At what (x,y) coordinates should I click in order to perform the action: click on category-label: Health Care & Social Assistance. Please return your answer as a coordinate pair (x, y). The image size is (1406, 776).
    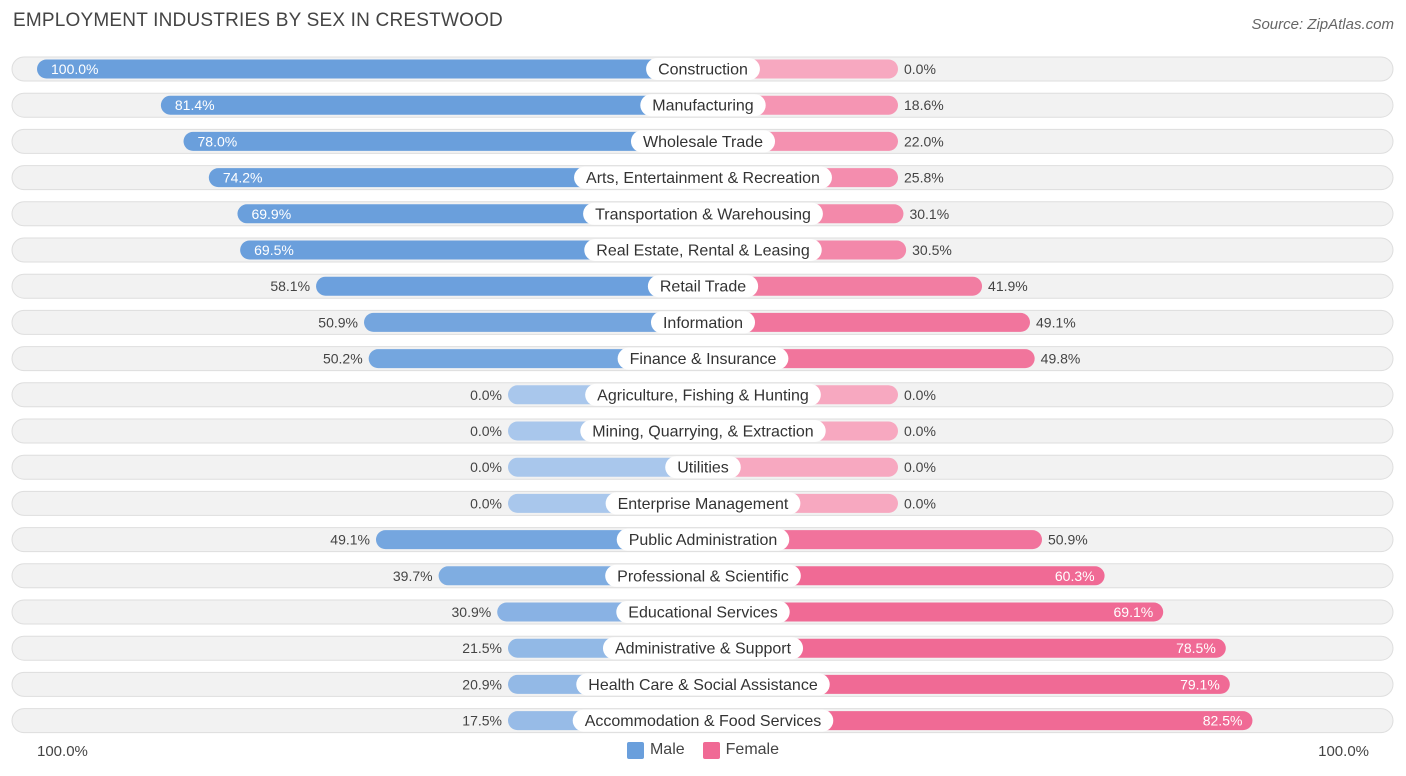
    Looking at the image, I should click on (703, 685).